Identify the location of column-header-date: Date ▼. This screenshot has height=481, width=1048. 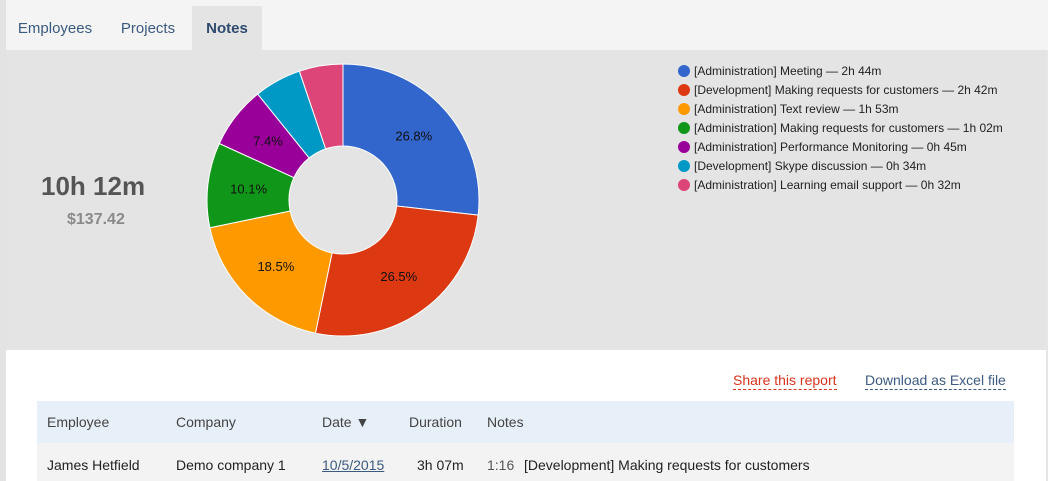
(346, 422).